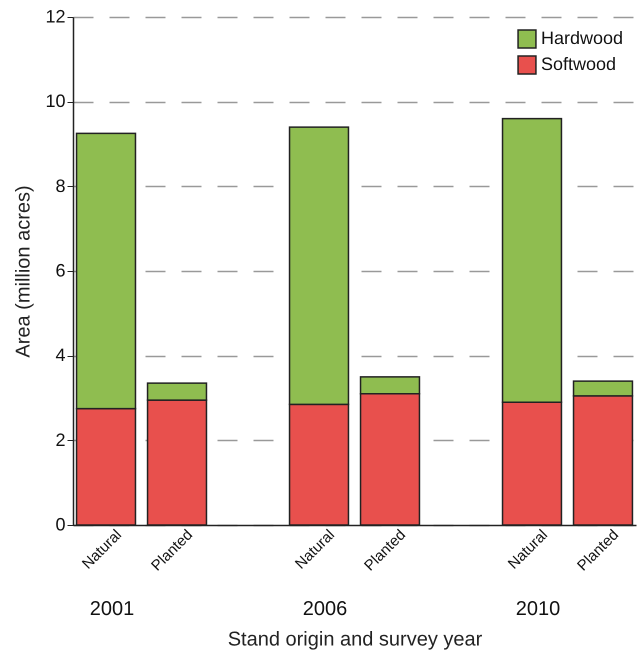  I want to click on y-tick-label: 0, so click(60, 524).